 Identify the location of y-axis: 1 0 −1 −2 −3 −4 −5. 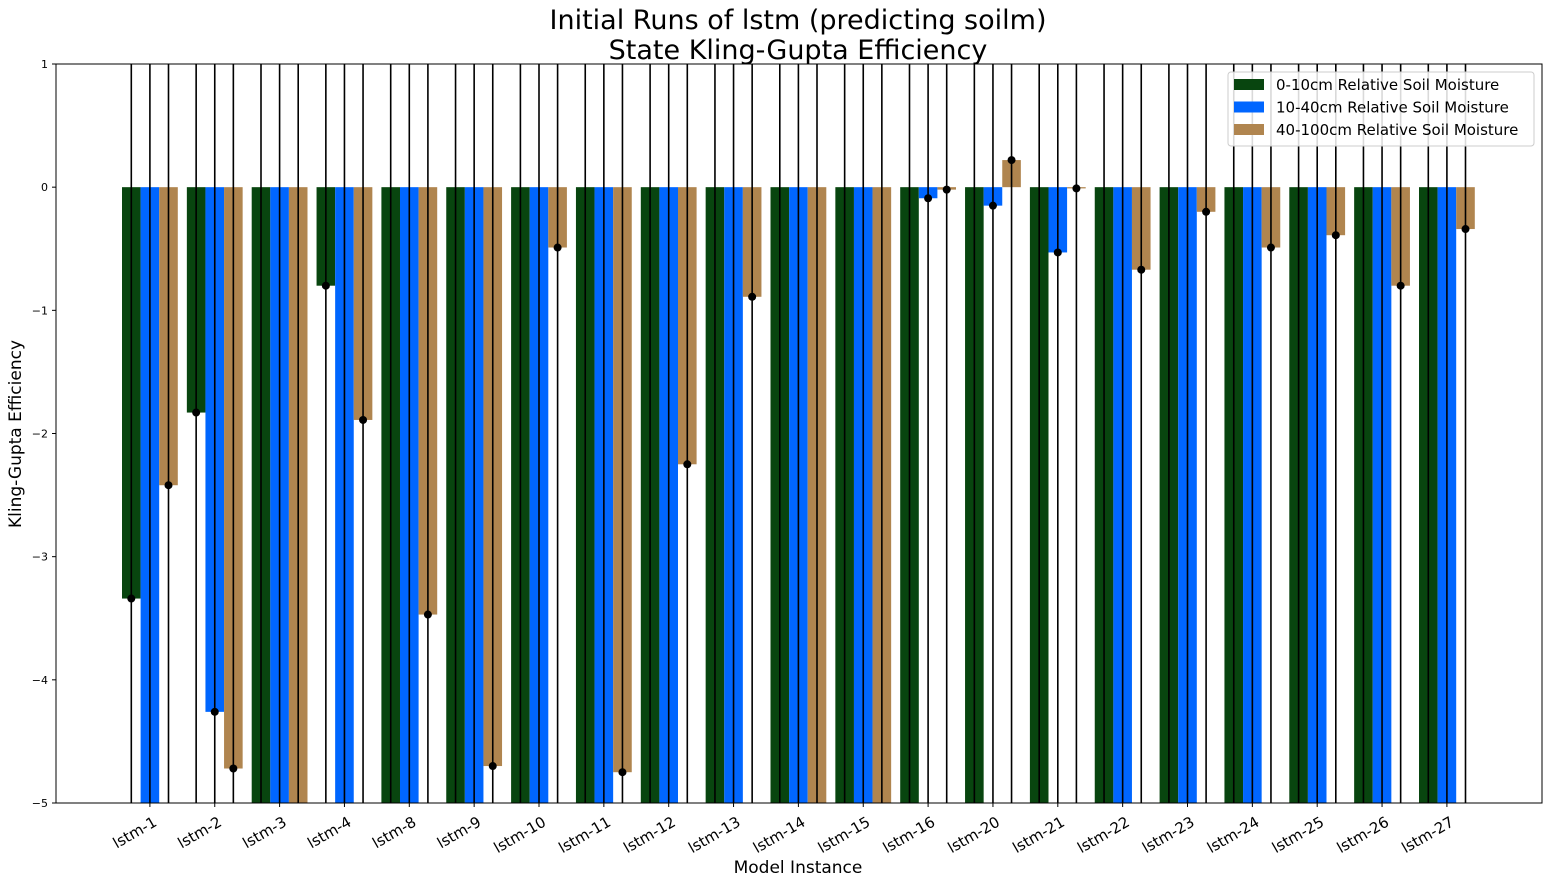
(44, 434).